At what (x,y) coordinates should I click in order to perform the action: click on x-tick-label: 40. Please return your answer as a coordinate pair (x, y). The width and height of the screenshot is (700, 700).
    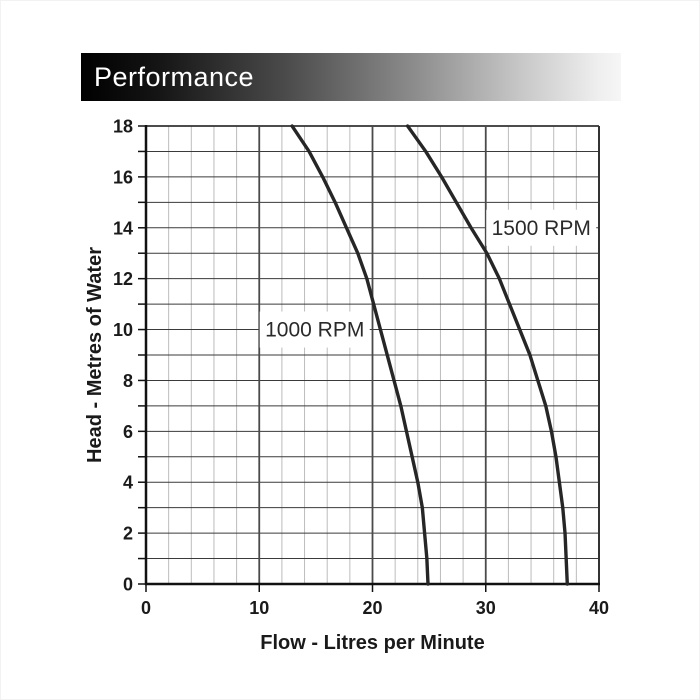
    Looking at the image, I should click on (599, 608).